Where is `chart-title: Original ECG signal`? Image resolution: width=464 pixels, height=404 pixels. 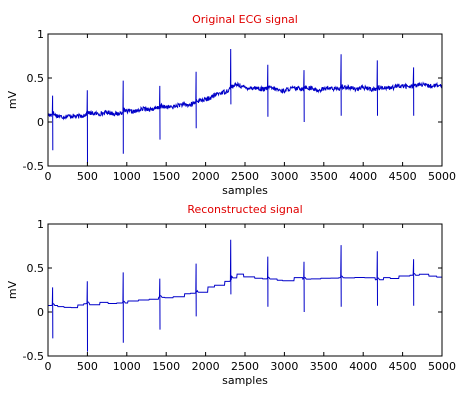 chart-title: Original ECG signal is located at coordinates (245, 19).